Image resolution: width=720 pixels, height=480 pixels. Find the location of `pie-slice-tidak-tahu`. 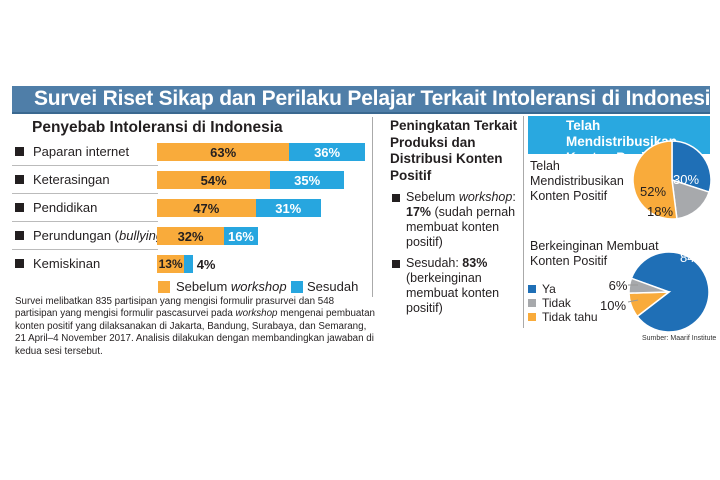

pie-slice-tidak-tahu is located at coordinates (655, 180).